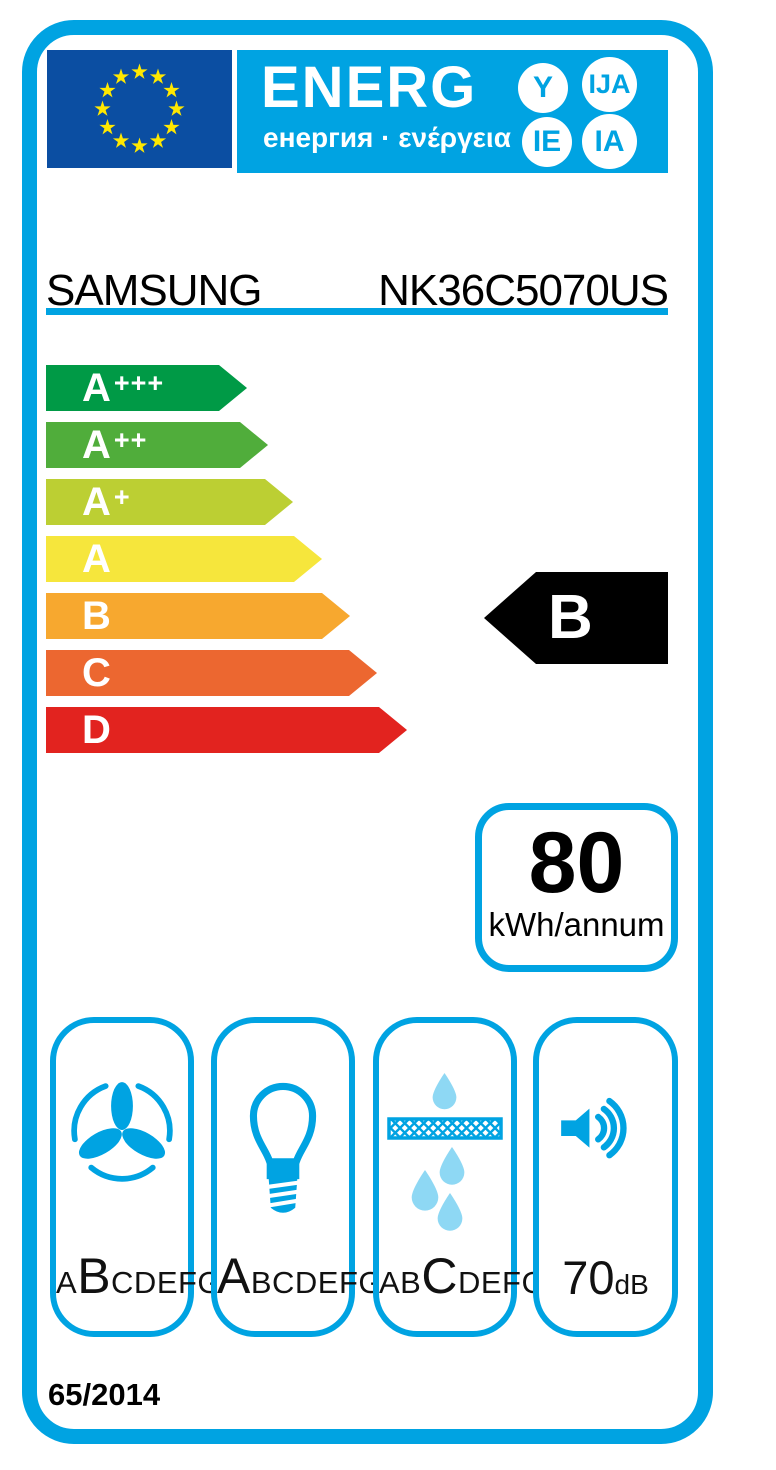 The width and height of the screenshot is (776, 1470). I want to click on eu-stars-icon, so click(139, 108).